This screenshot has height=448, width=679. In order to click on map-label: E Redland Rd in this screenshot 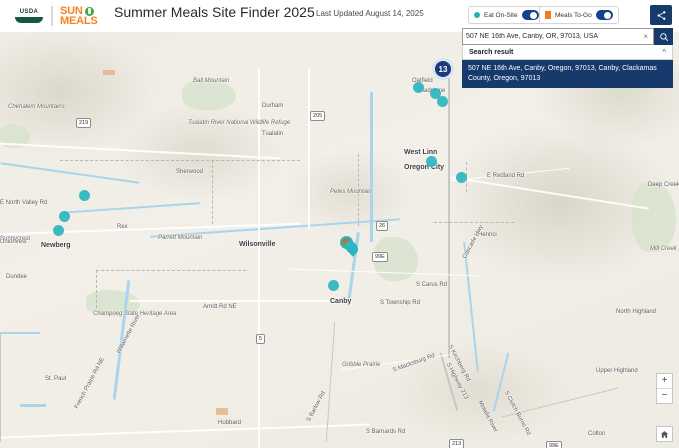, I will do `click(506, 176)`.